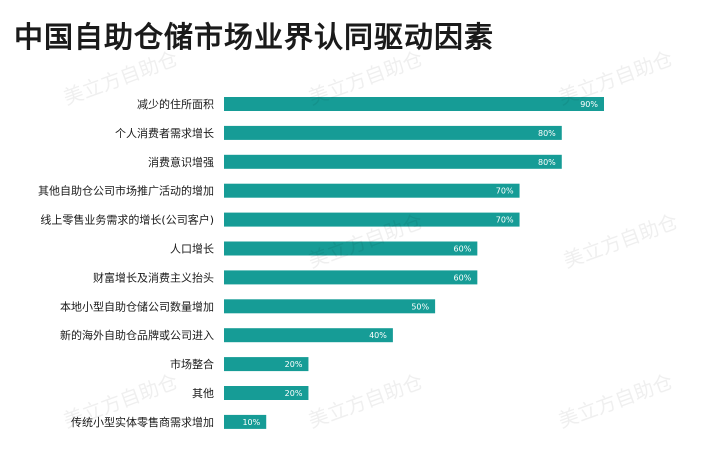 Image resolution: width=703 pixels, height=449 pixels. I want to click on category-label: 个人消费者需求增长, so click(164, 133).